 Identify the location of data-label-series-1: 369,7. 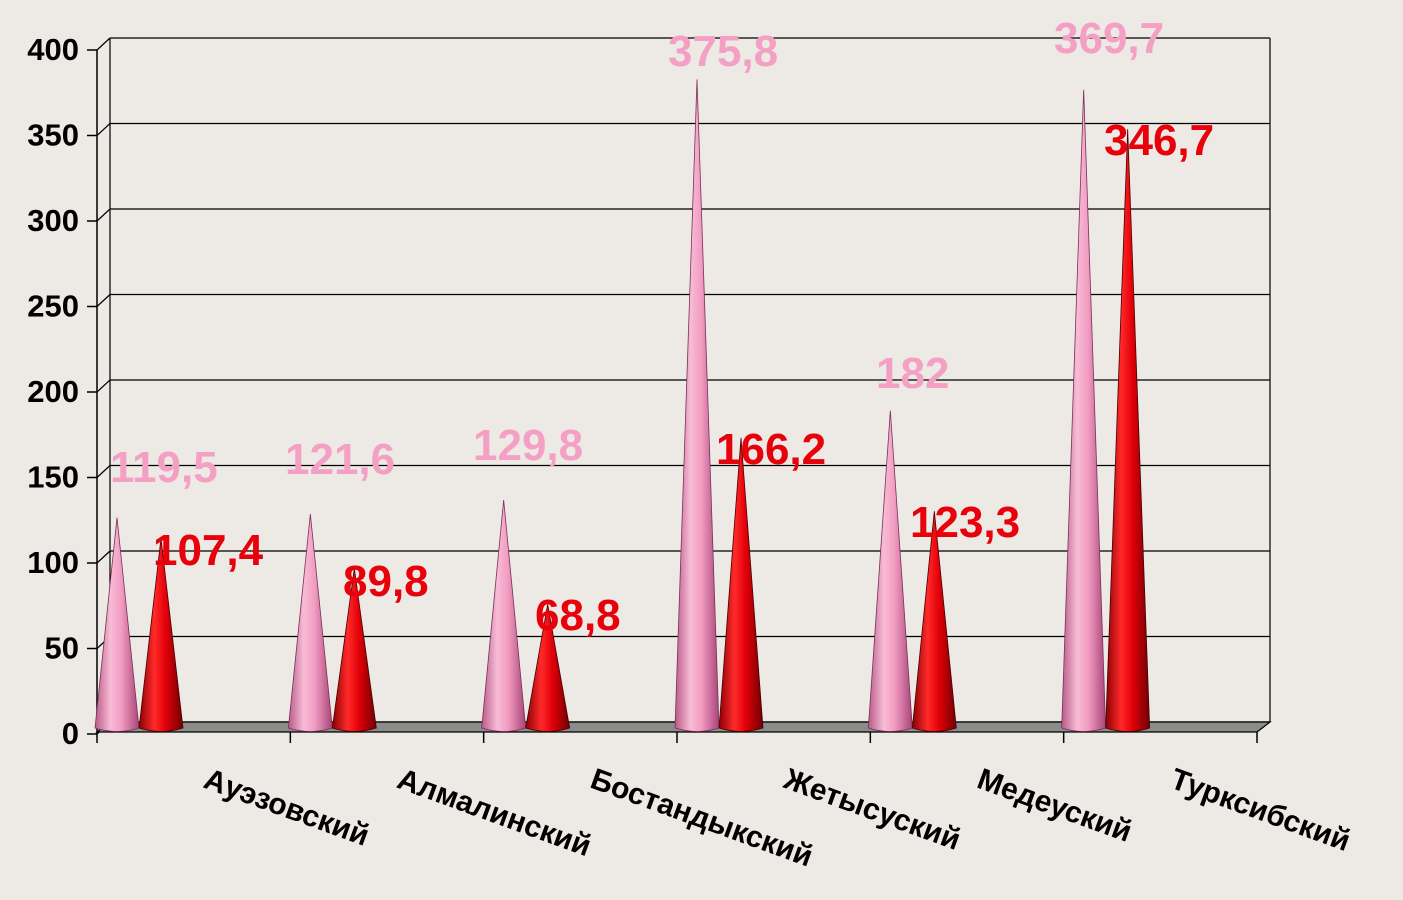
(1109, 38).